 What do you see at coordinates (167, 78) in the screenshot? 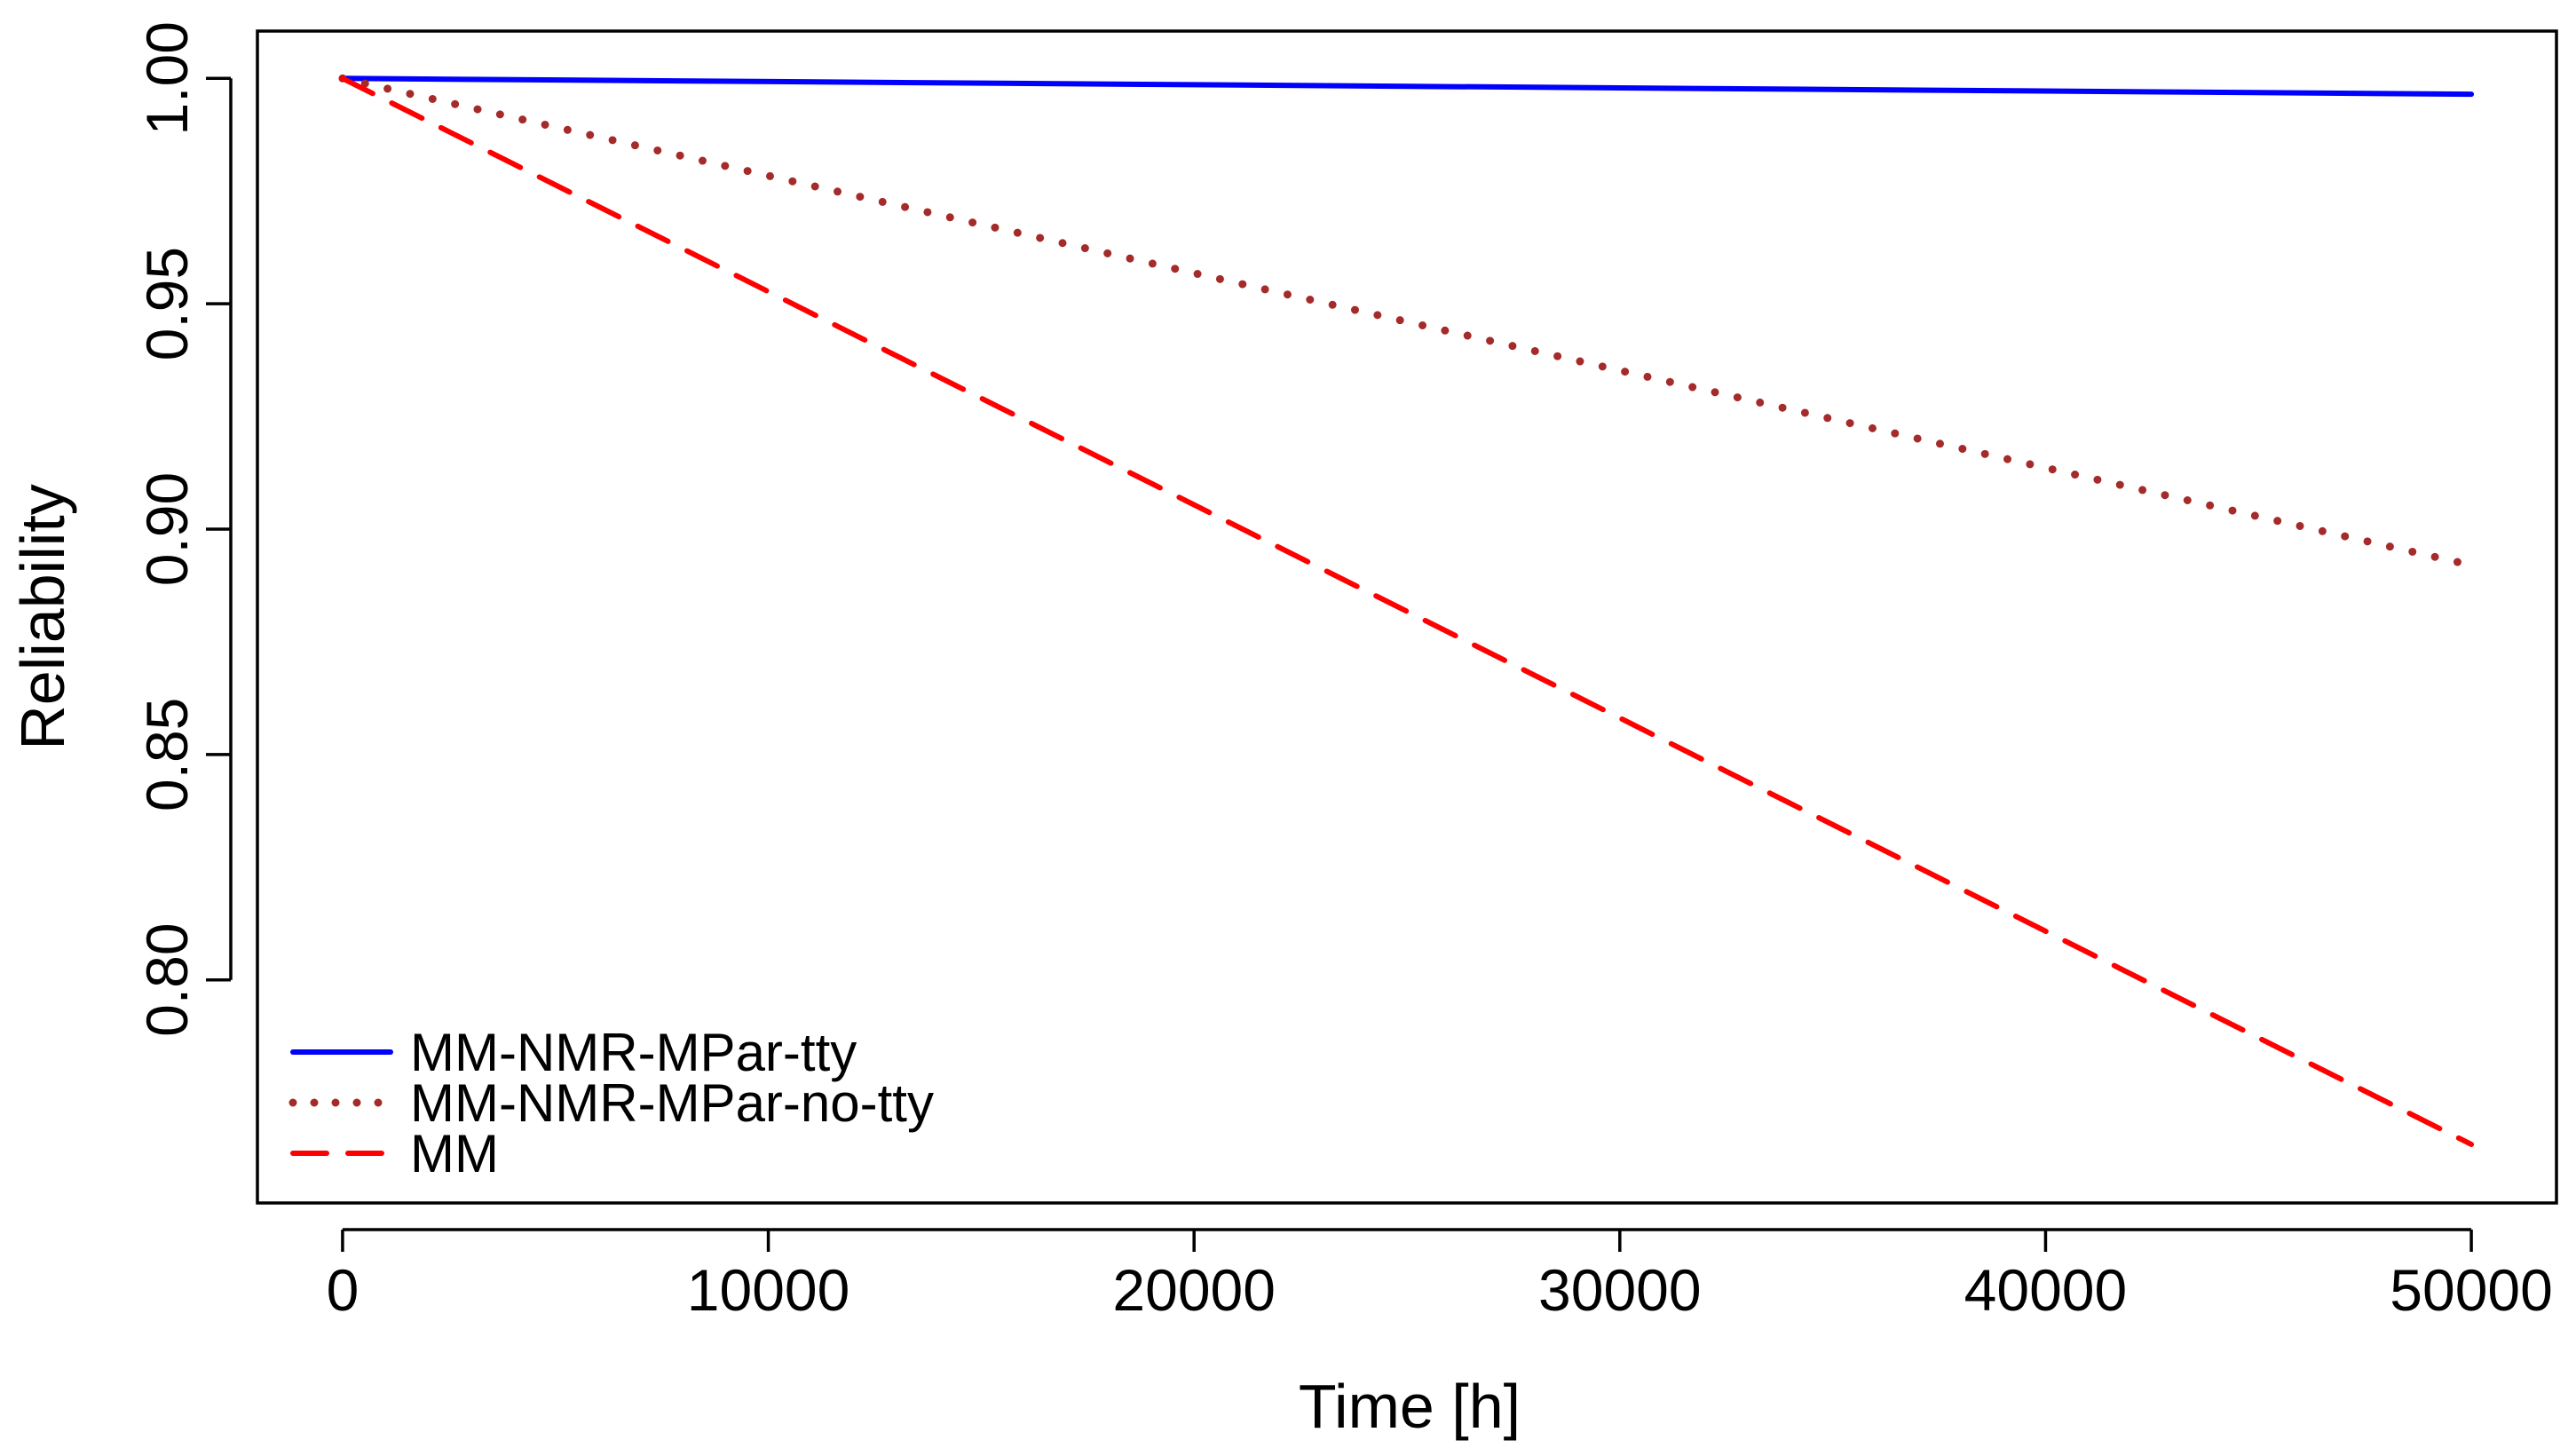
I see `y-tick-label: 1.00` at bounding box center [167, 78].